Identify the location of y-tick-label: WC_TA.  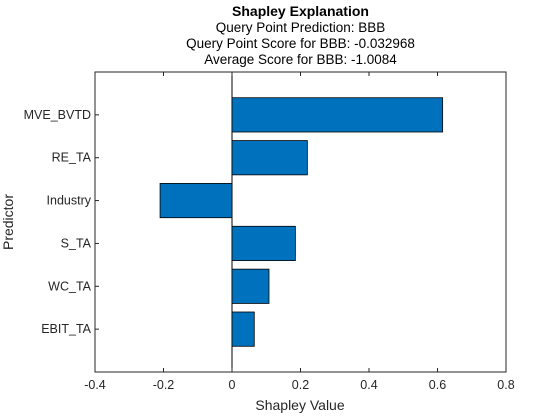
(69, 286).